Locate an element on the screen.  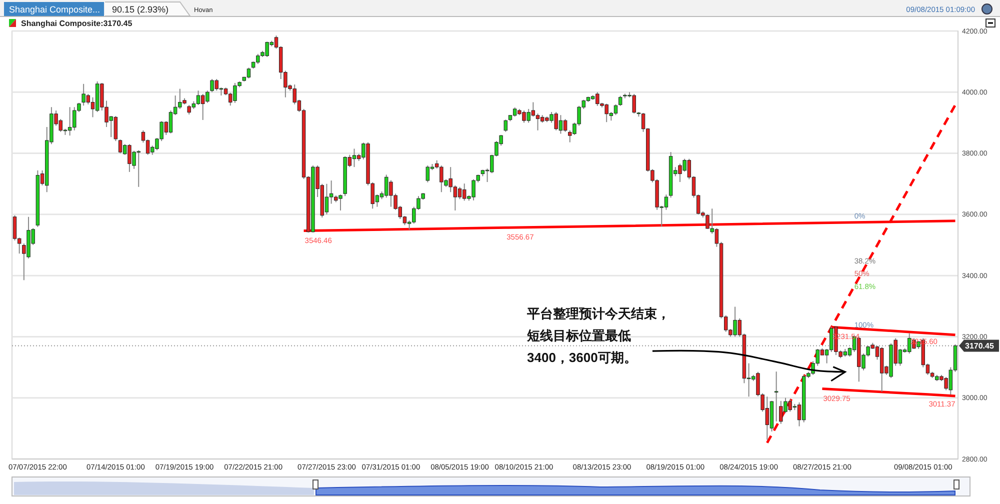
chart-title: Shanghai Composite:3170.45 is located at coordinates (77, 23).